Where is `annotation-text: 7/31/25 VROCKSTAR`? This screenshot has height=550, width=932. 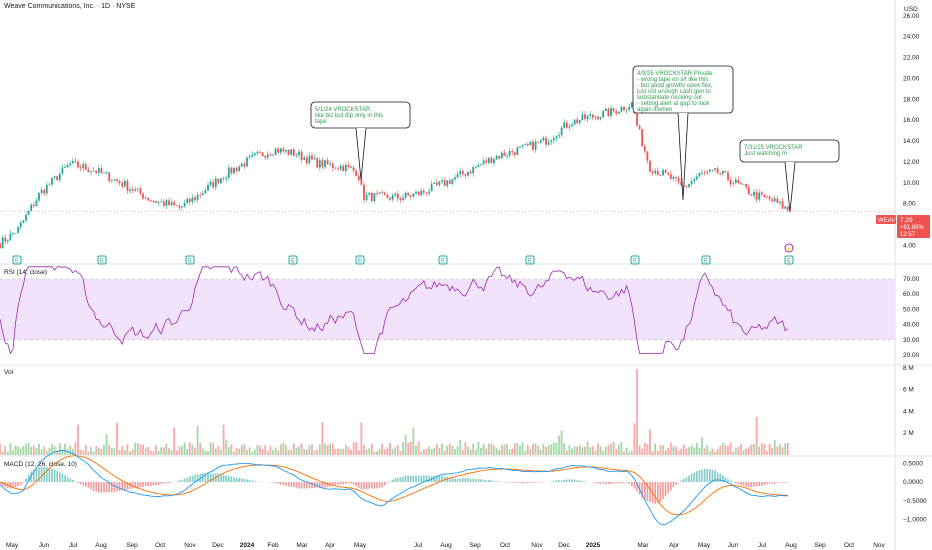
annotation-text: 7/31/25 VROCKSTAR is located at coordinates (773, 148).